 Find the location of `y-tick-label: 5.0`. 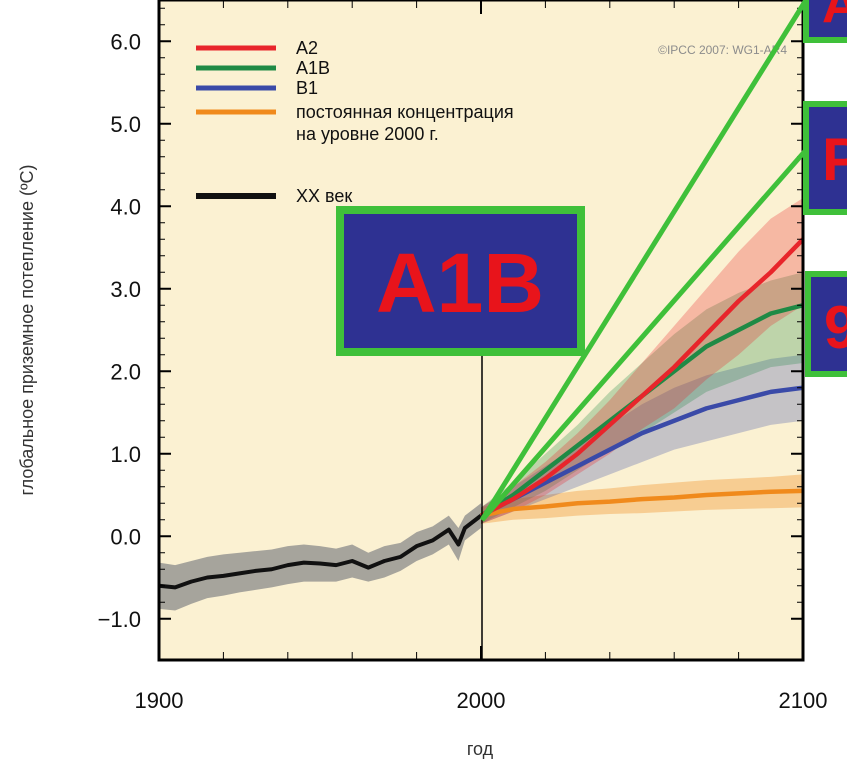

y-tick-label: 5.0 is located at coordinates (125, 124).